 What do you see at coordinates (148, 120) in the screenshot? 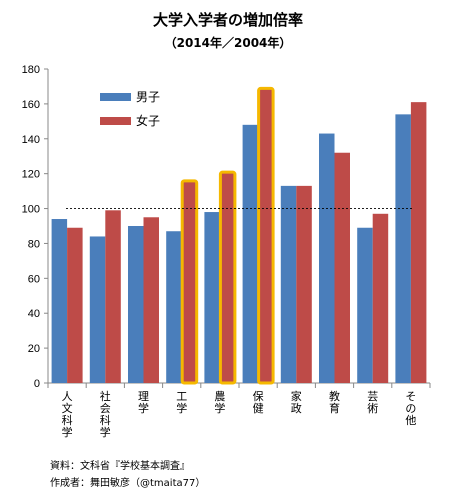
I see `legend-label: 女子` at bounding box center [148, 120].